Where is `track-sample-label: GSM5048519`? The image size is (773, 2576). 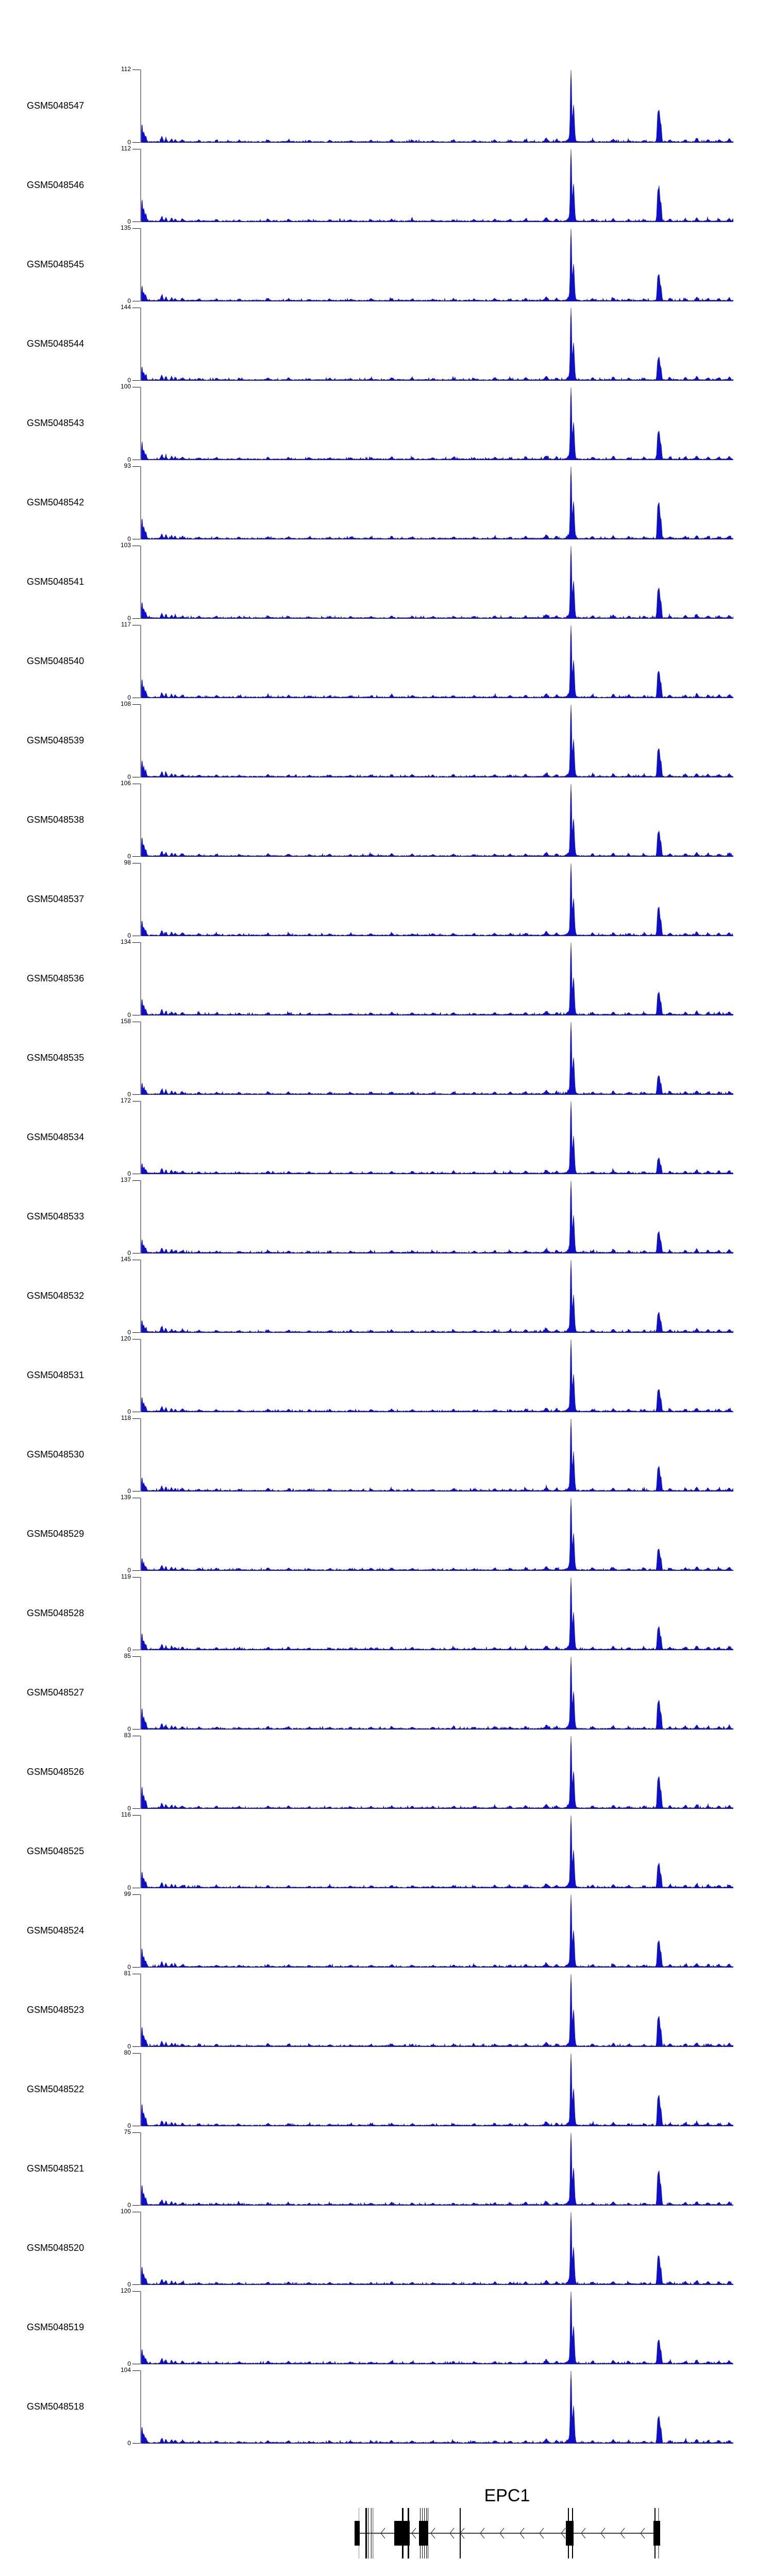
track-sample-label: GSM5048519 is located at coordinates (56, 2327).